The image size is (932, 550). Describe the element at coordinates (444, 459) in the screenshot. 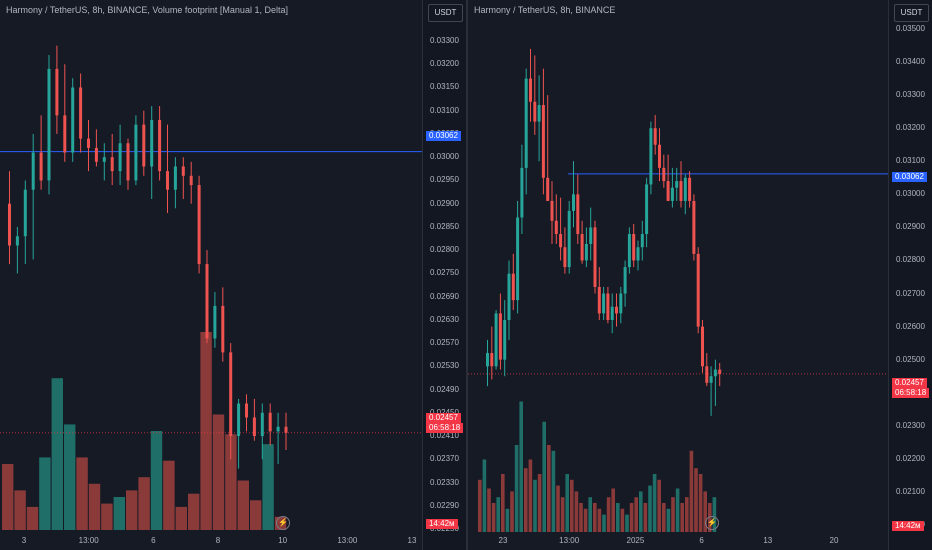

I see `price-tick: 0.02370` at that location.